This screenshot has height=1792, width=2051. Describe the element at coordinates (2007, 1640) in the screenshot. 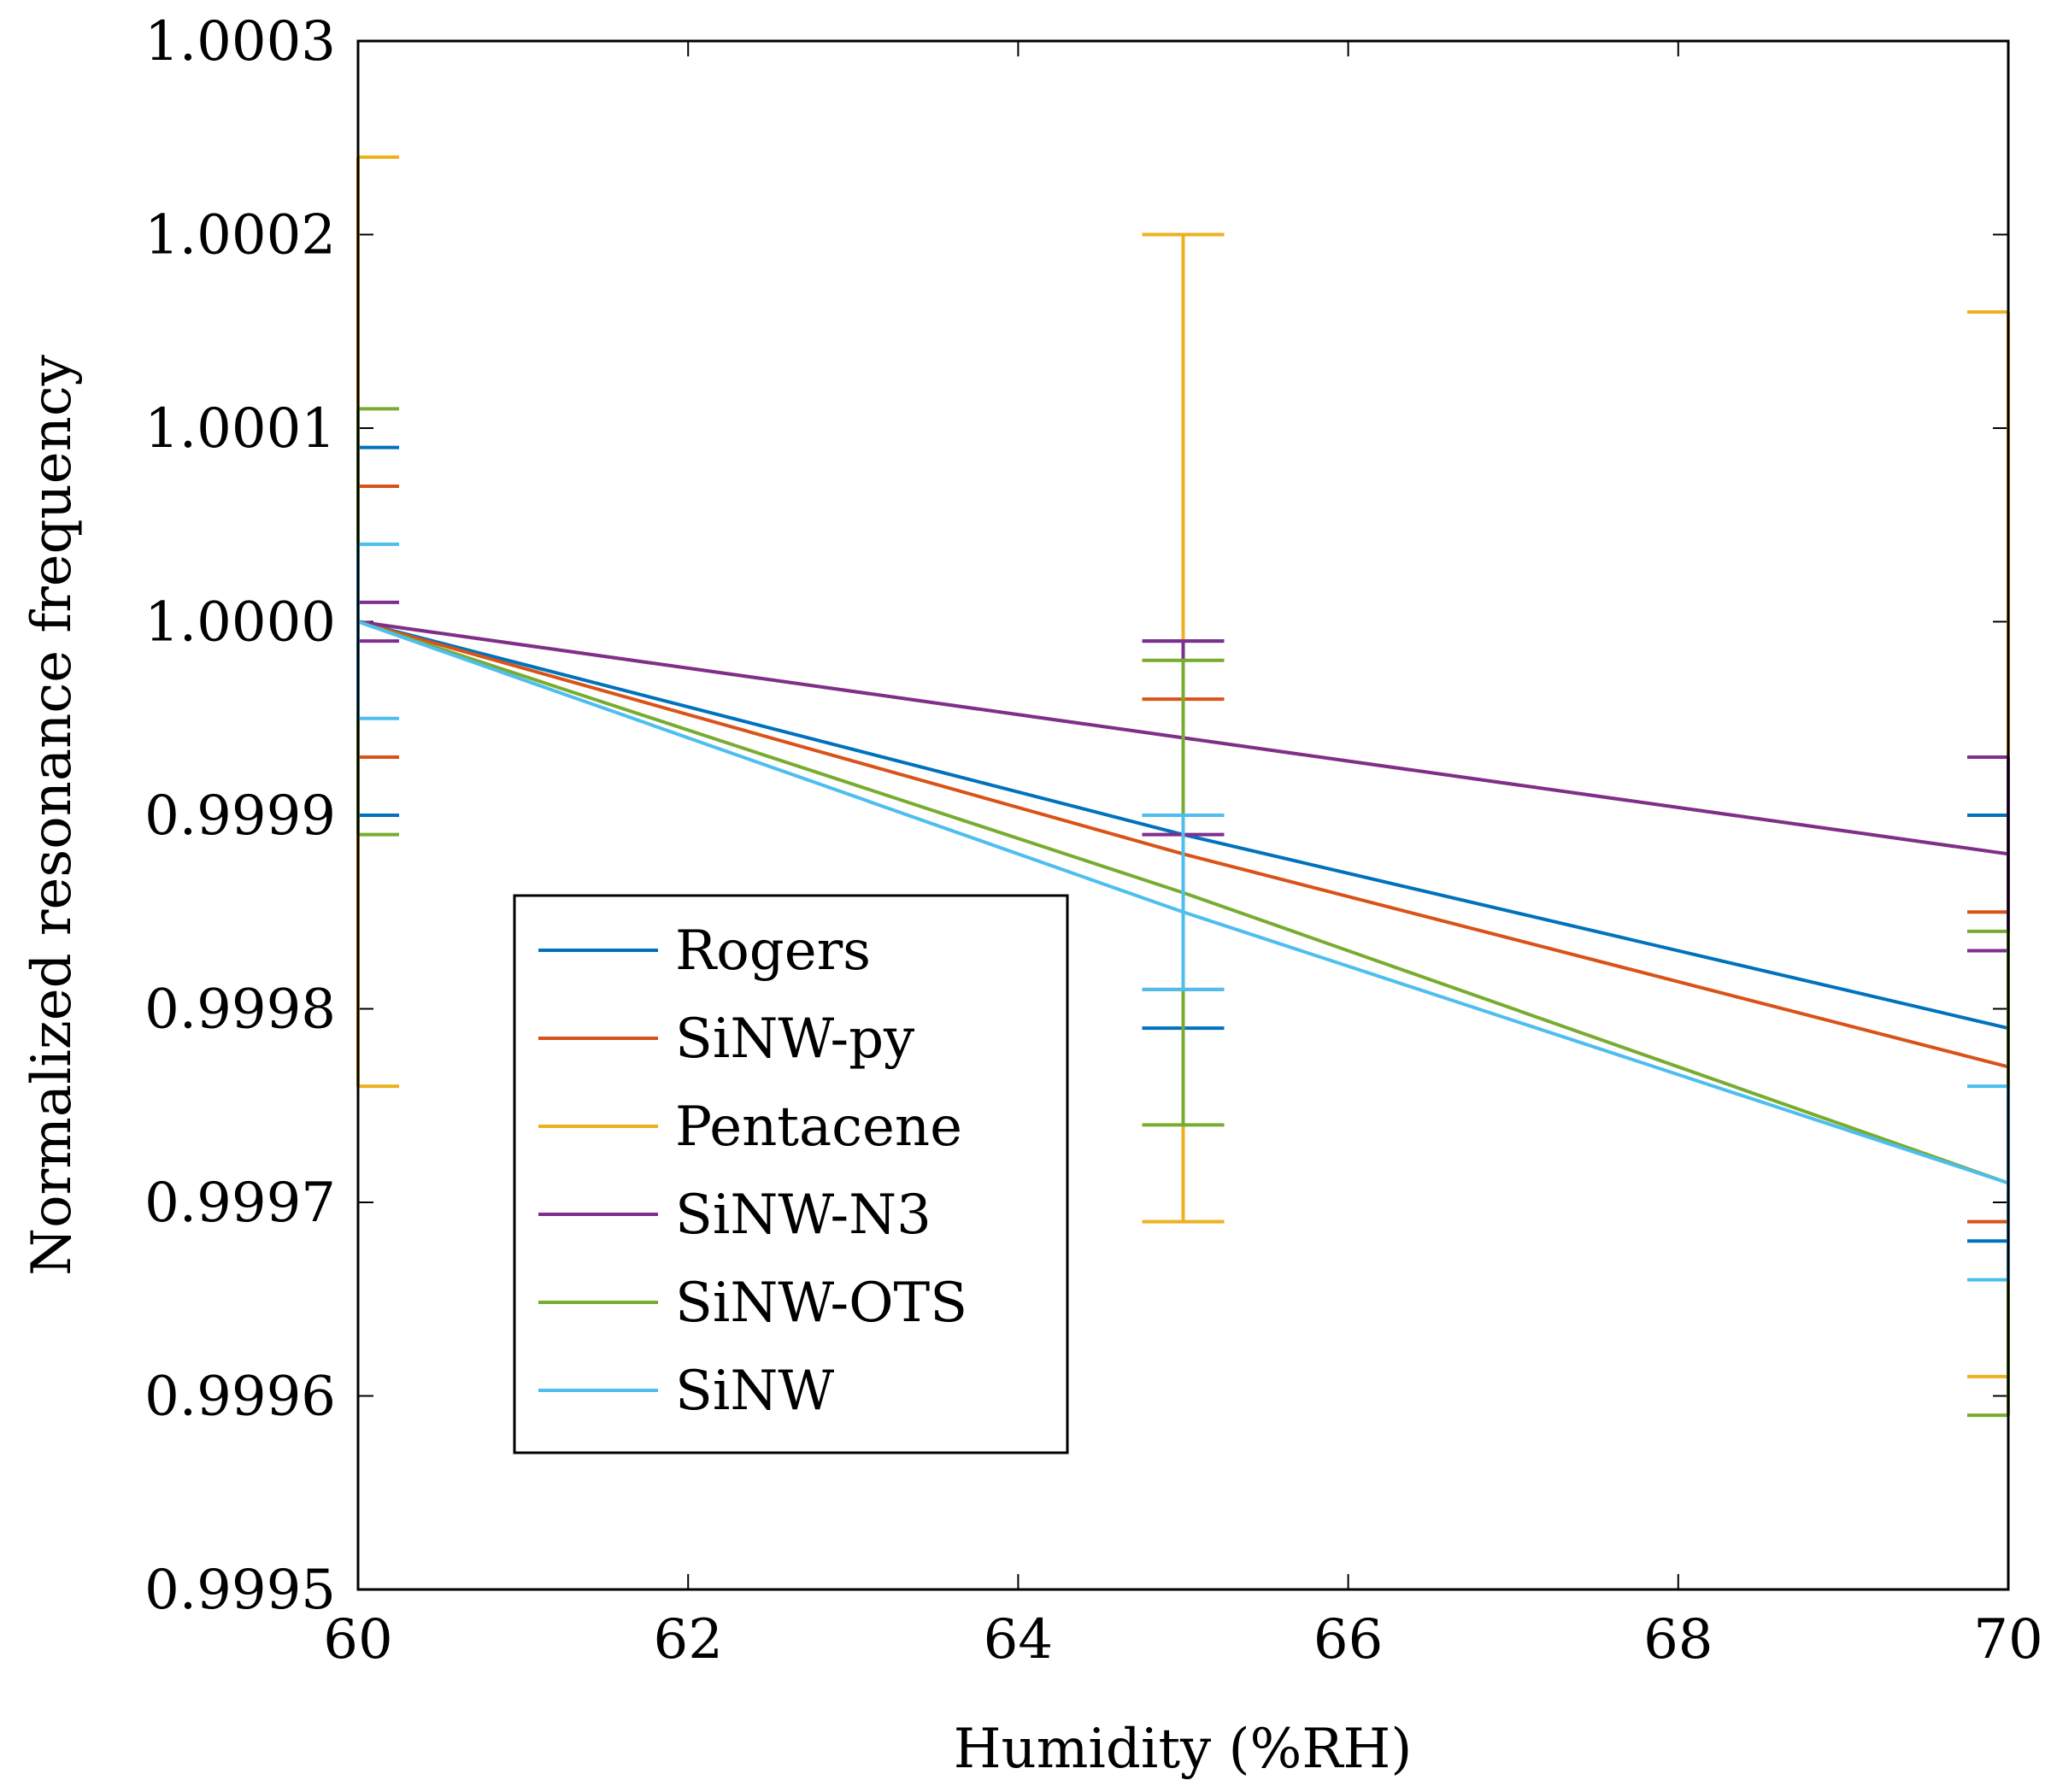

I see `x-tick-label: 70` at that location.